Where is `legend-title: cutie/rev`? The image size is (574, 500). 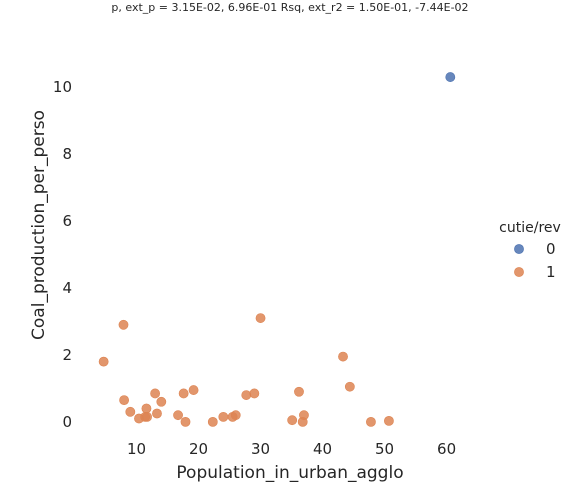 legend-title: cutie/rev is located at coordinates (530, 228).